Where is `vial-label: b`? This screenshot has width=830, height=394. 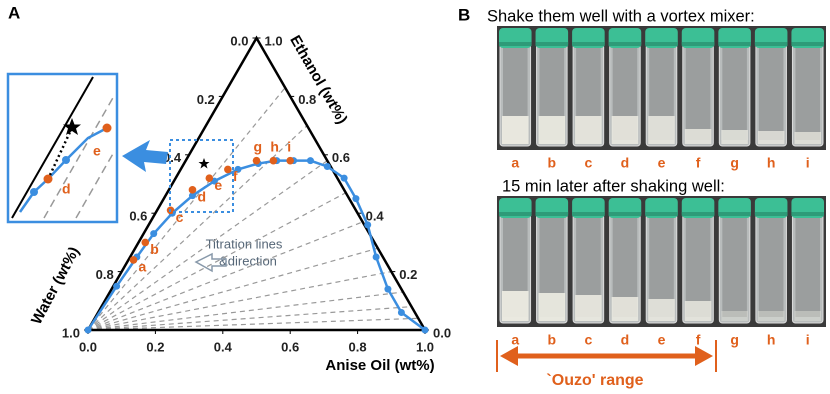 vial-label: b is located at coordinates (552, 163).